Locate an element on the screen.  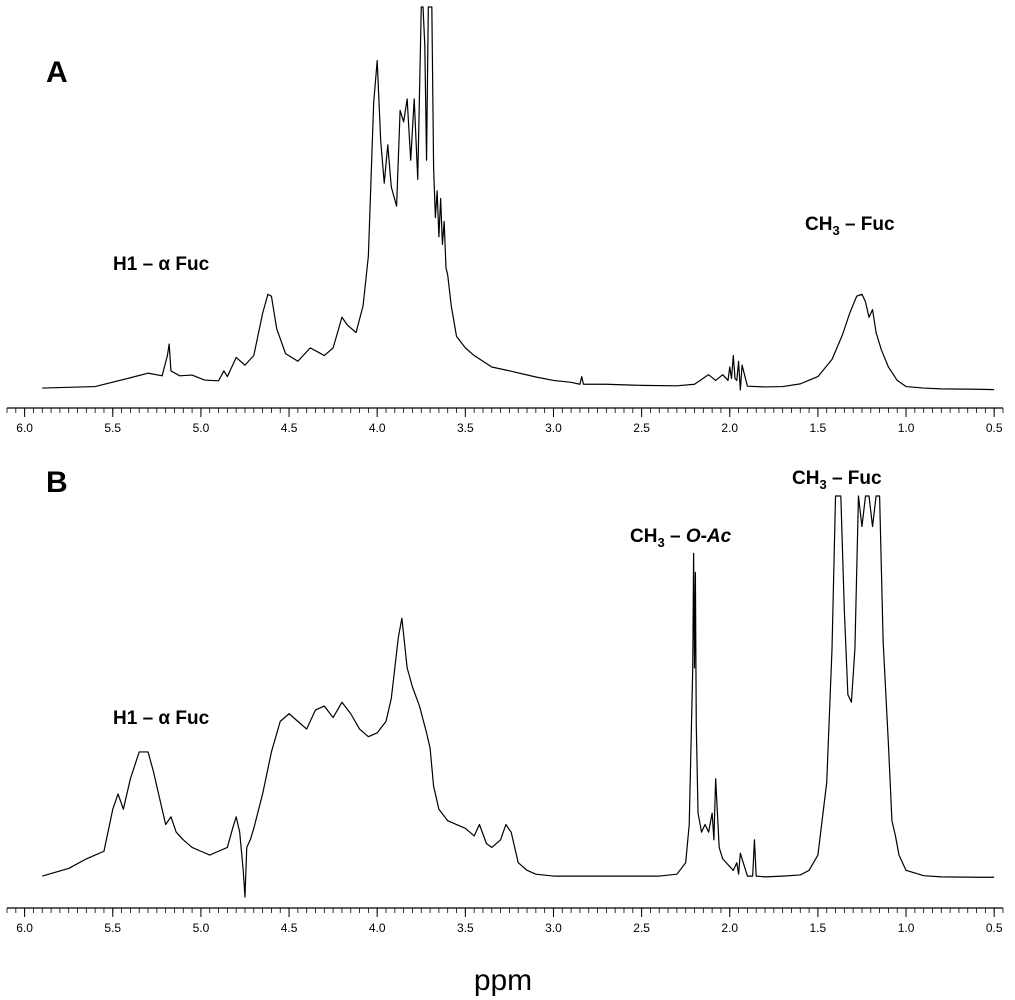
peak-annotation: CH3 – O-Ac is located at coordinates (681, 538).